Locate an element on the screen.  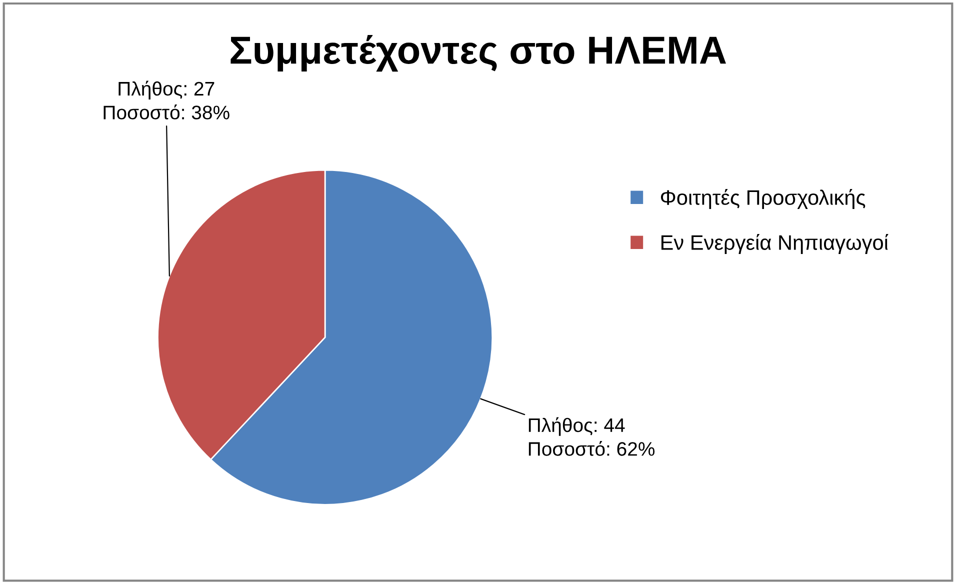
data-label: Πλήθος: 27 Ποσοστό: 38% is located at coordinates (167, 100).